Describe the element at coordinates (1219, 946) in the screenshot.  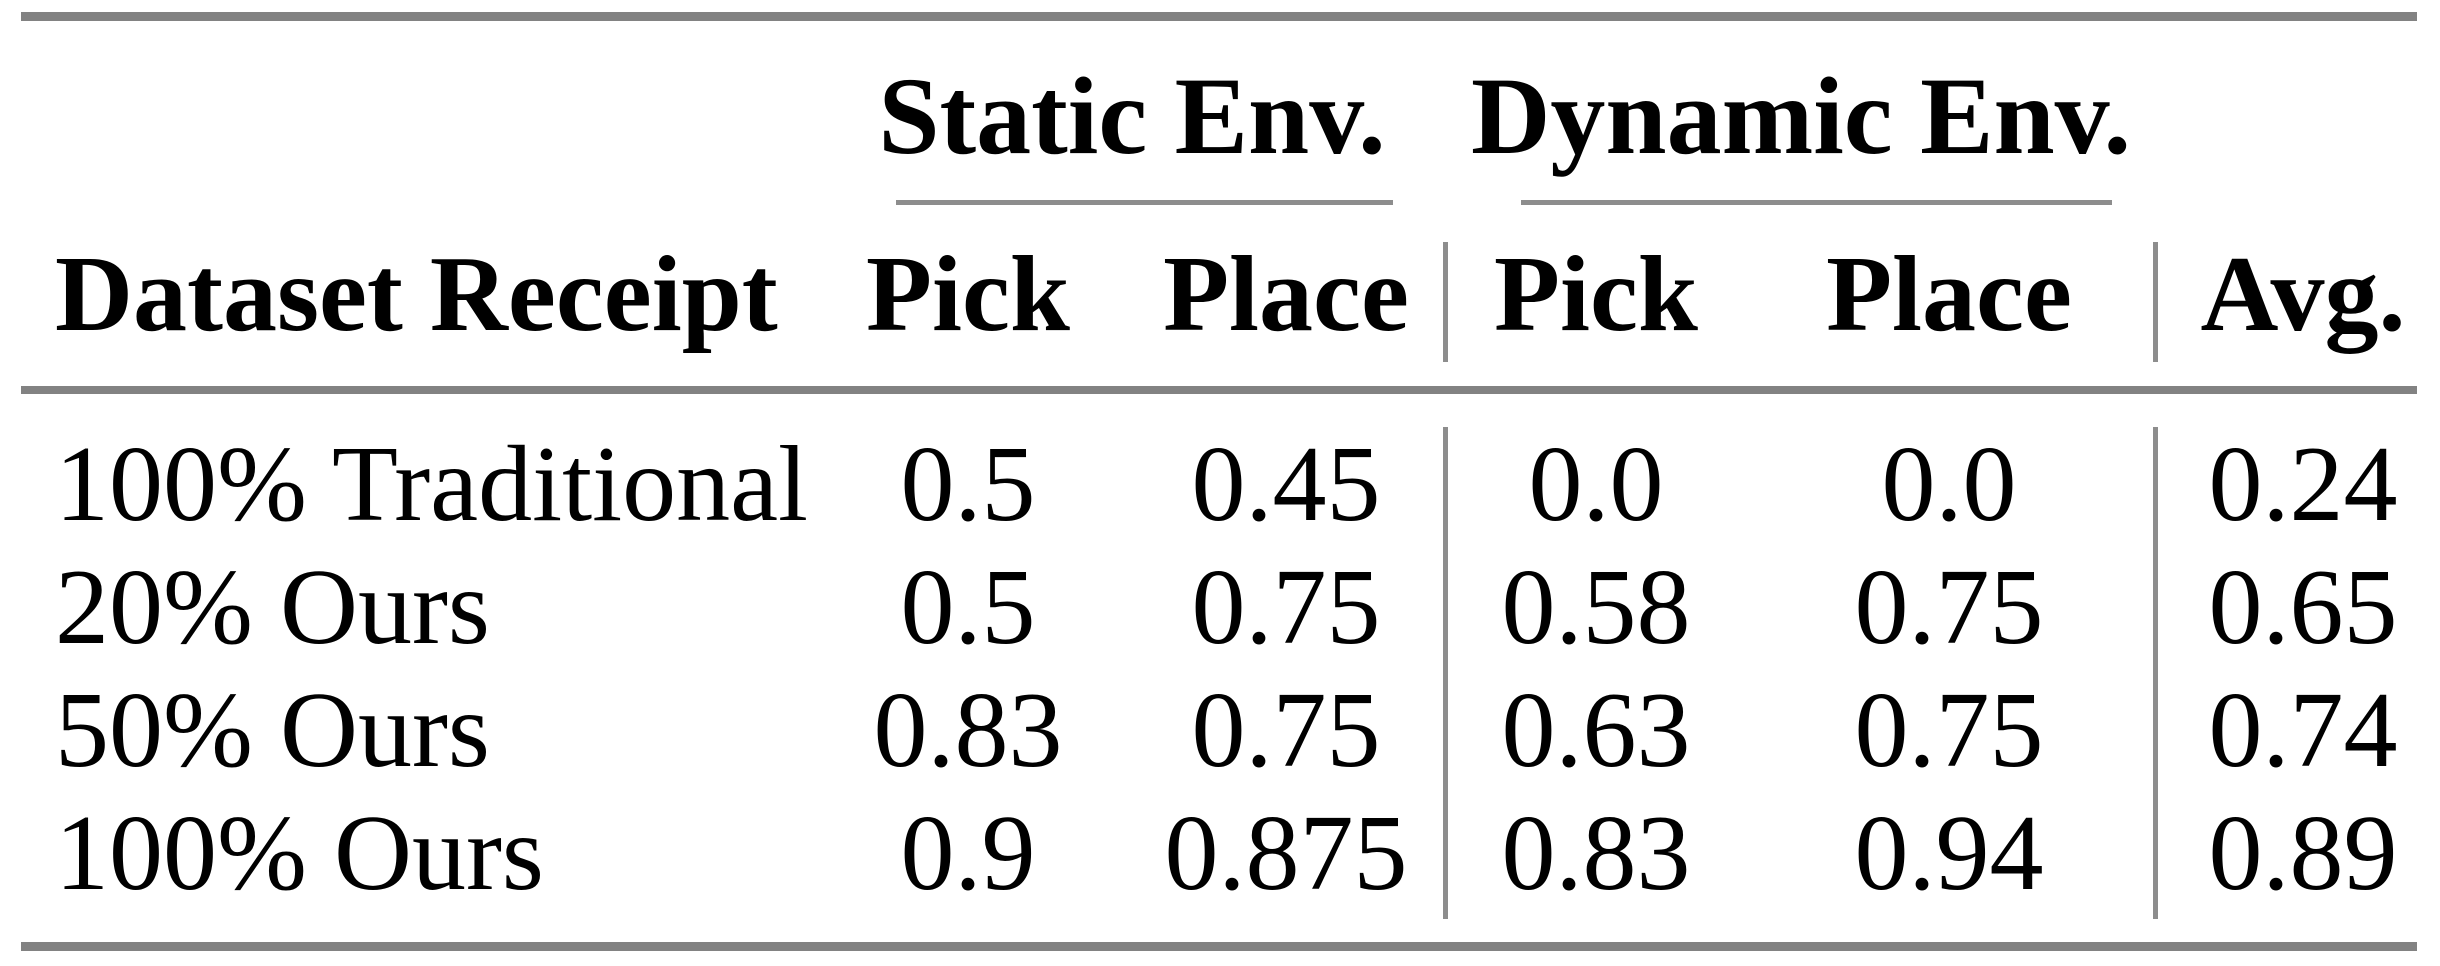
I see `table-bottom-rule` at that location.